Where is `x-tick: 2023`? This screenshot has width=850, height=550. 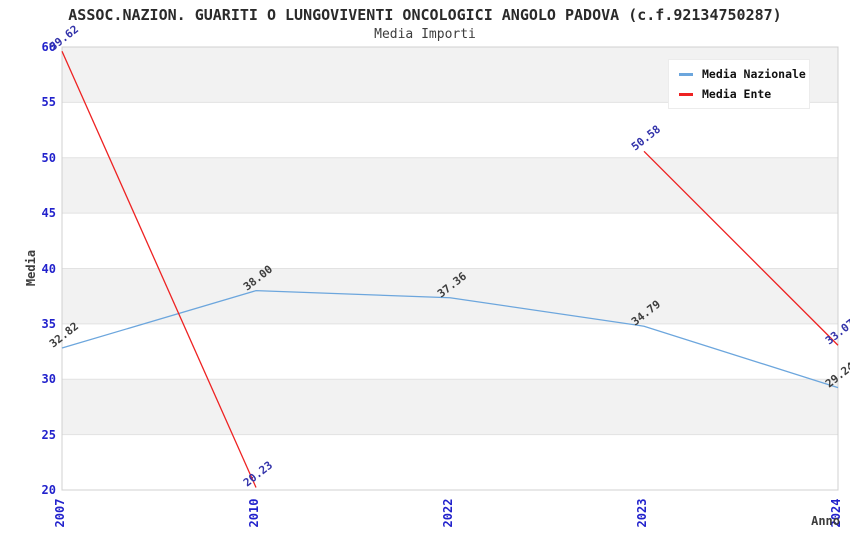 x-tick: 2023 is located at coordinates (642, 513).